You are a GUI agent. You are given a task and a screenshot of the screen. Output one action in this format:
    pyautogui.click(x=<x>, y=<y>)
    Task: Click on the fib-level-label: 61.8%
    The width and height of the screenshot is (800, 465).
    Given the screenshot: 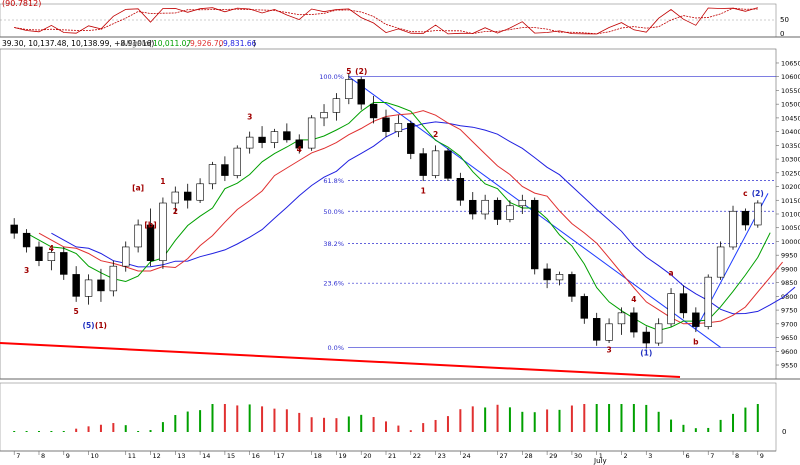 What is the action you would take?
    pyautogui.click(x=333, y=181)
    